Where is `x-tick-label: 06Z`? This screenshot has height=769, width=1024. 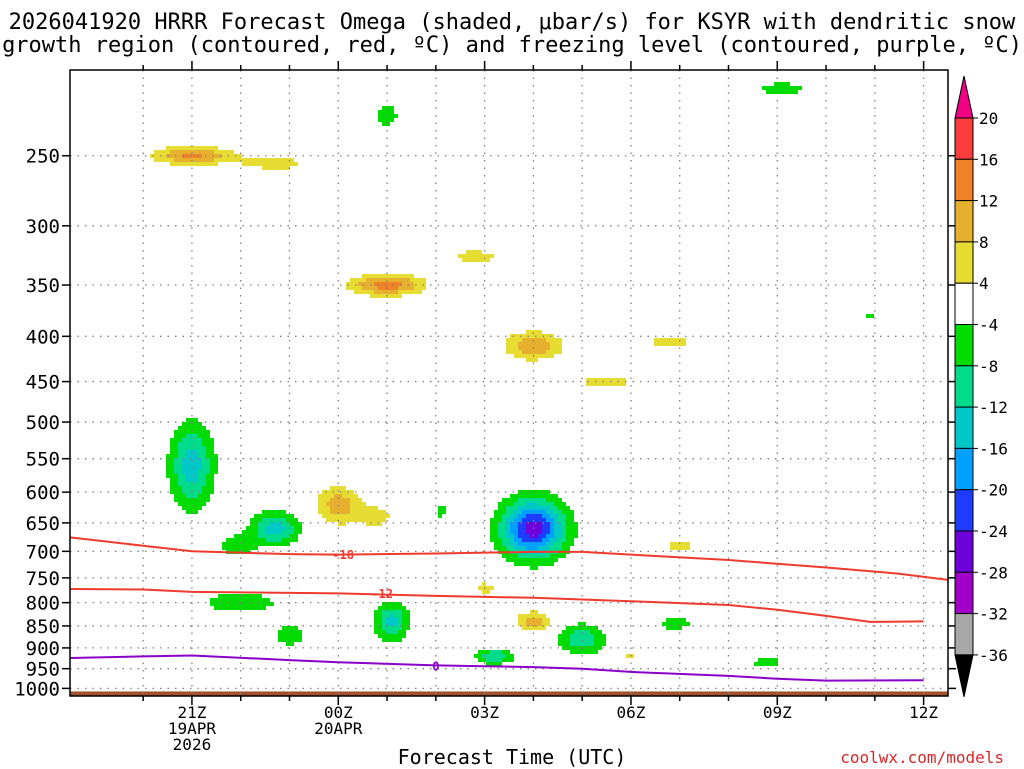 x-tick-label: 06Z is located at coordinates (630, 712).